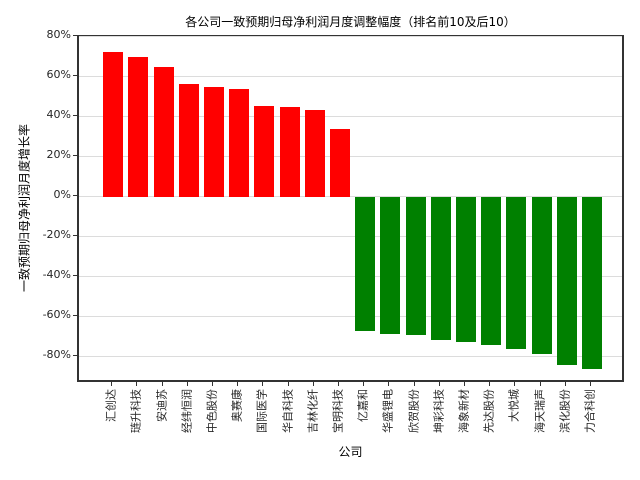 This screenshot has height=480, width=640. I want to click on x-tick-label: 亿嘉和, so click(363, 405).